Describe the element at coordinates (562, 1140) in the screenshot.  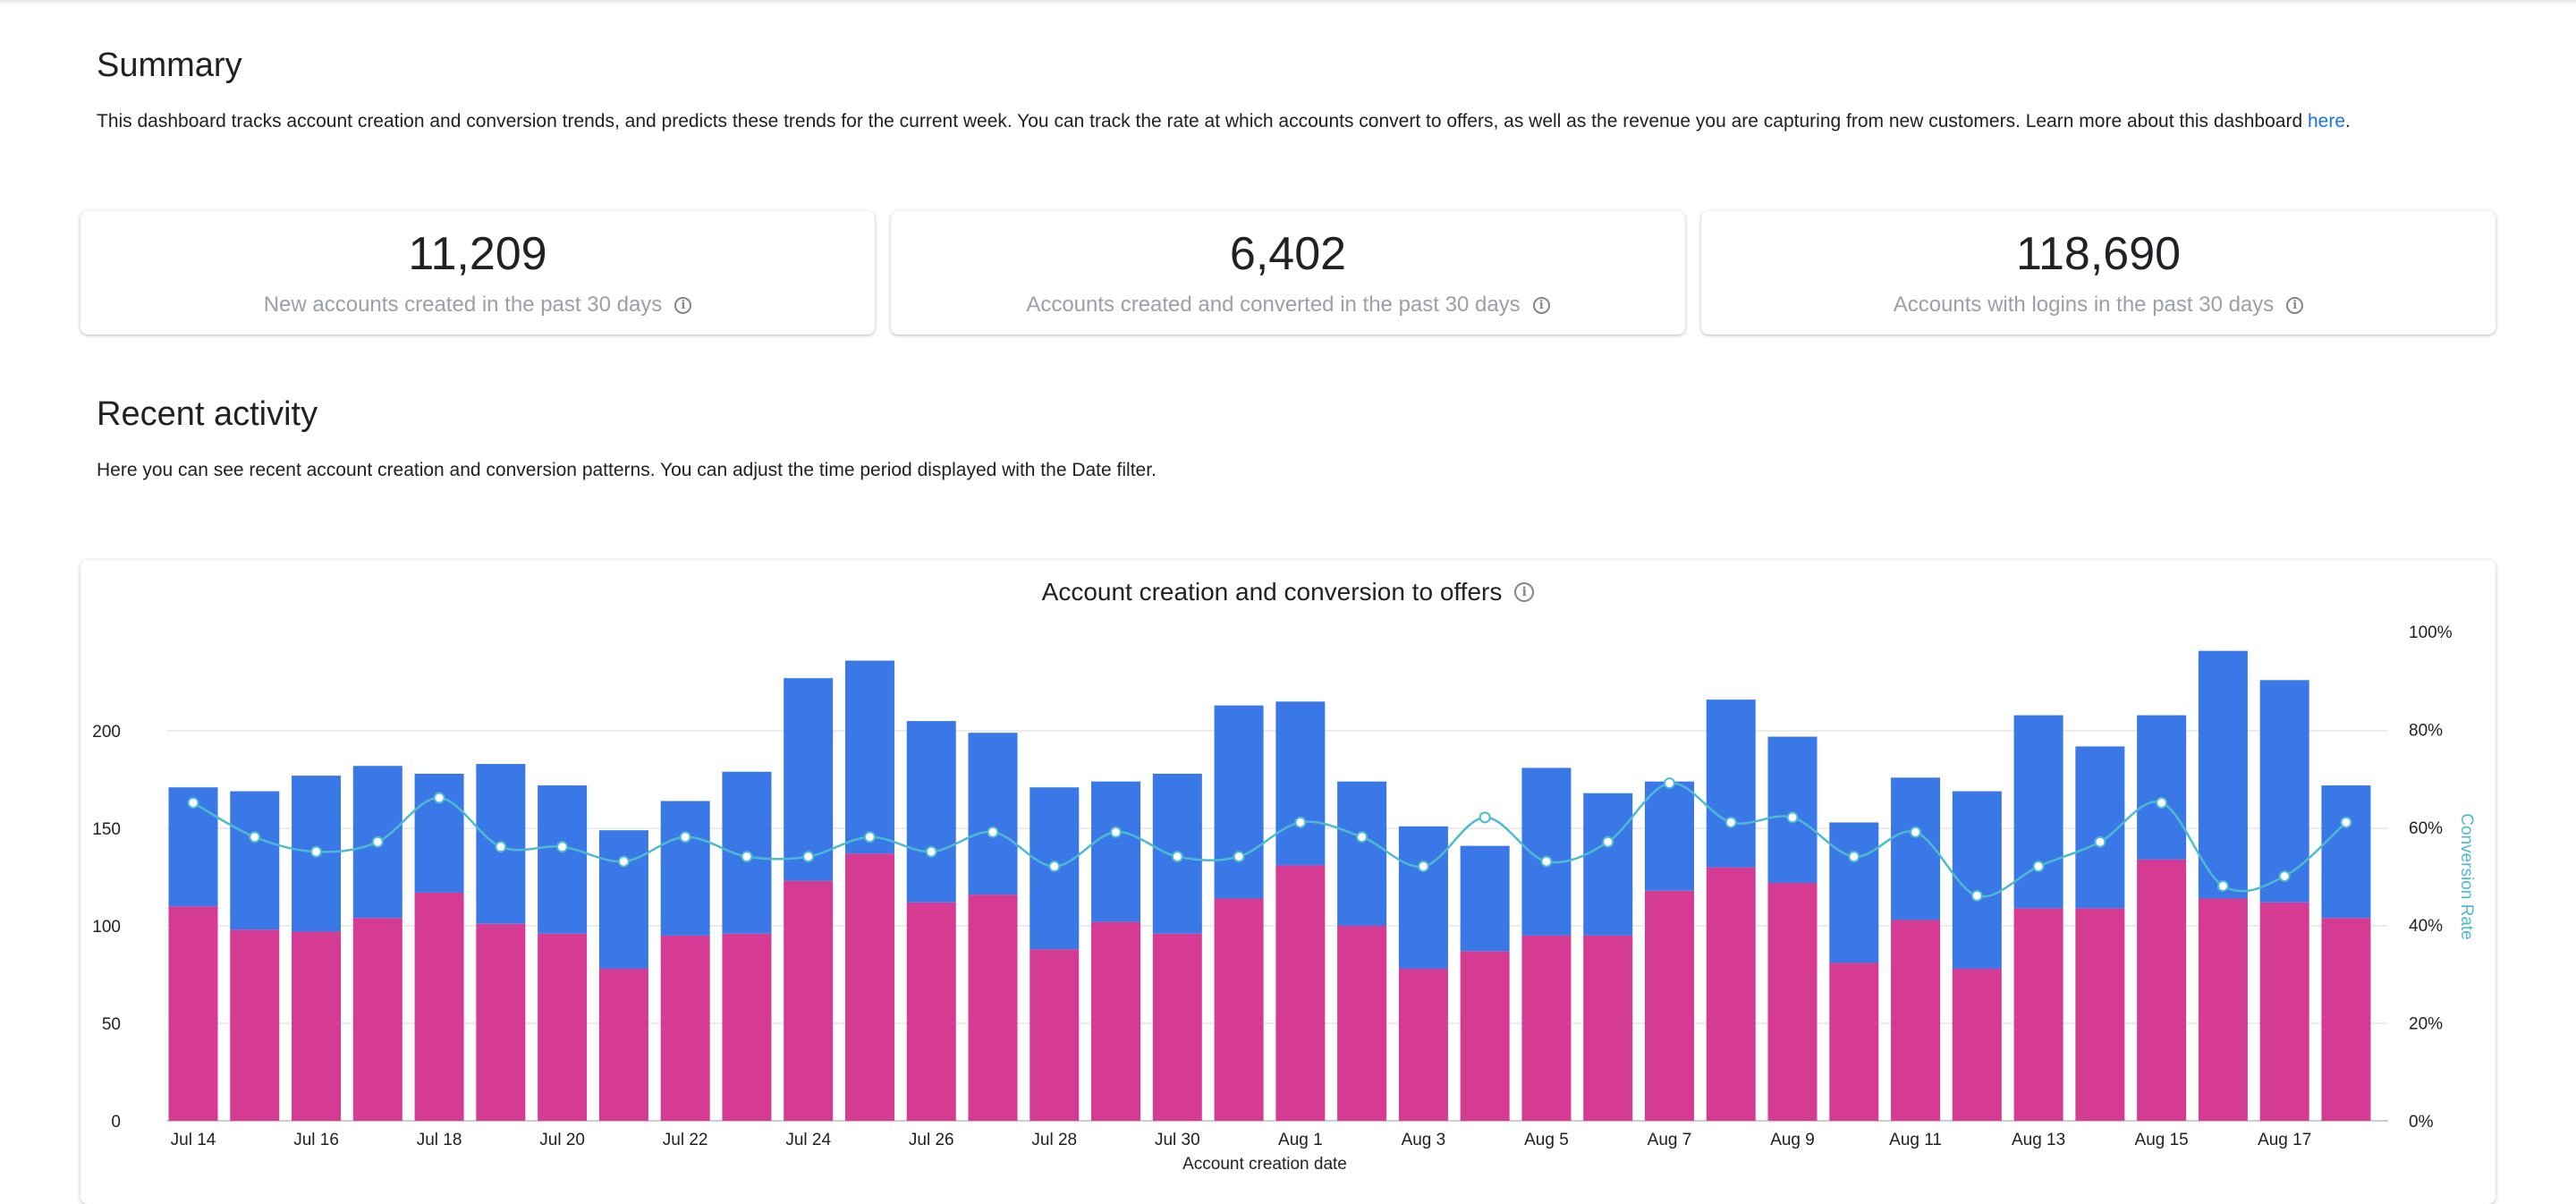
I see `x-tick-label: Jul 20` at that location.